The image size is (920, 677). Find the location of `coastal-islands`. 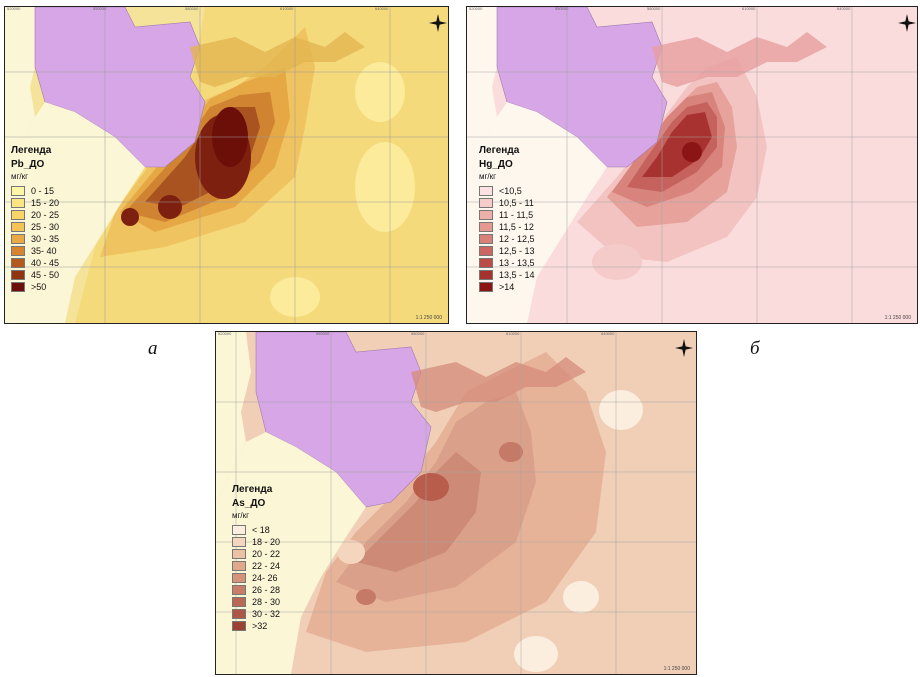

coastal-islands is located at coordinates (498, 384).